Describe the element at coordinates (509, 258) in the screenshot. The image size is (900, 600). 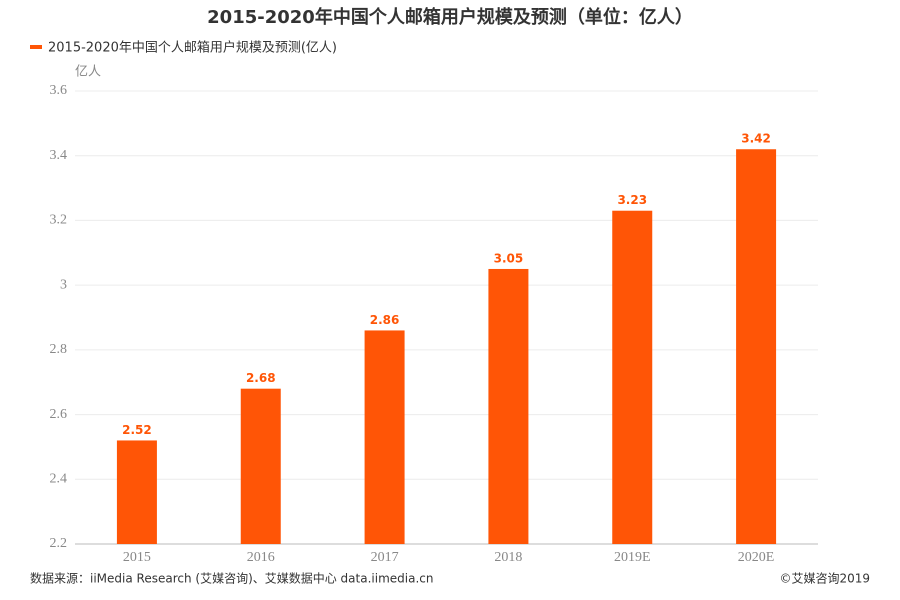
I see `data-label: 3.05` at that location.